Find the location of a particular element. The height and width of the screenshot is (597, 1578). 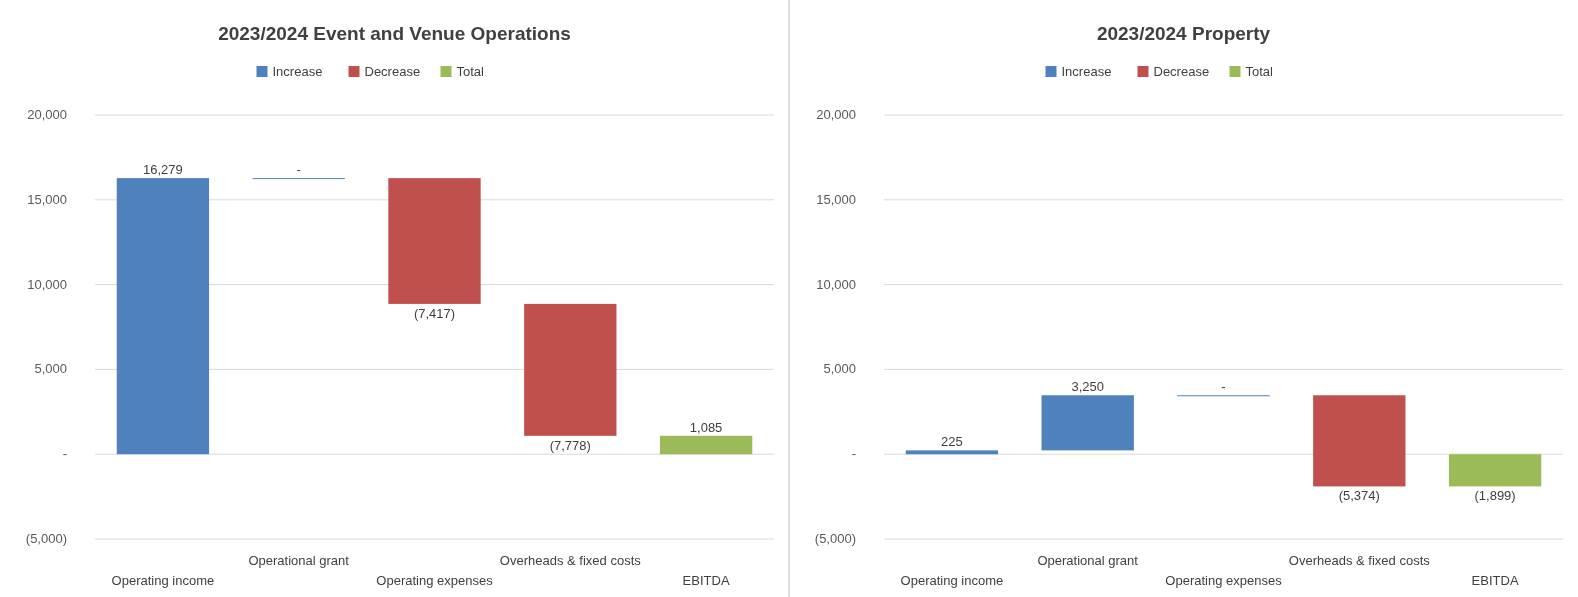

data-label: 1,085 is located at coordinates (706, 427).